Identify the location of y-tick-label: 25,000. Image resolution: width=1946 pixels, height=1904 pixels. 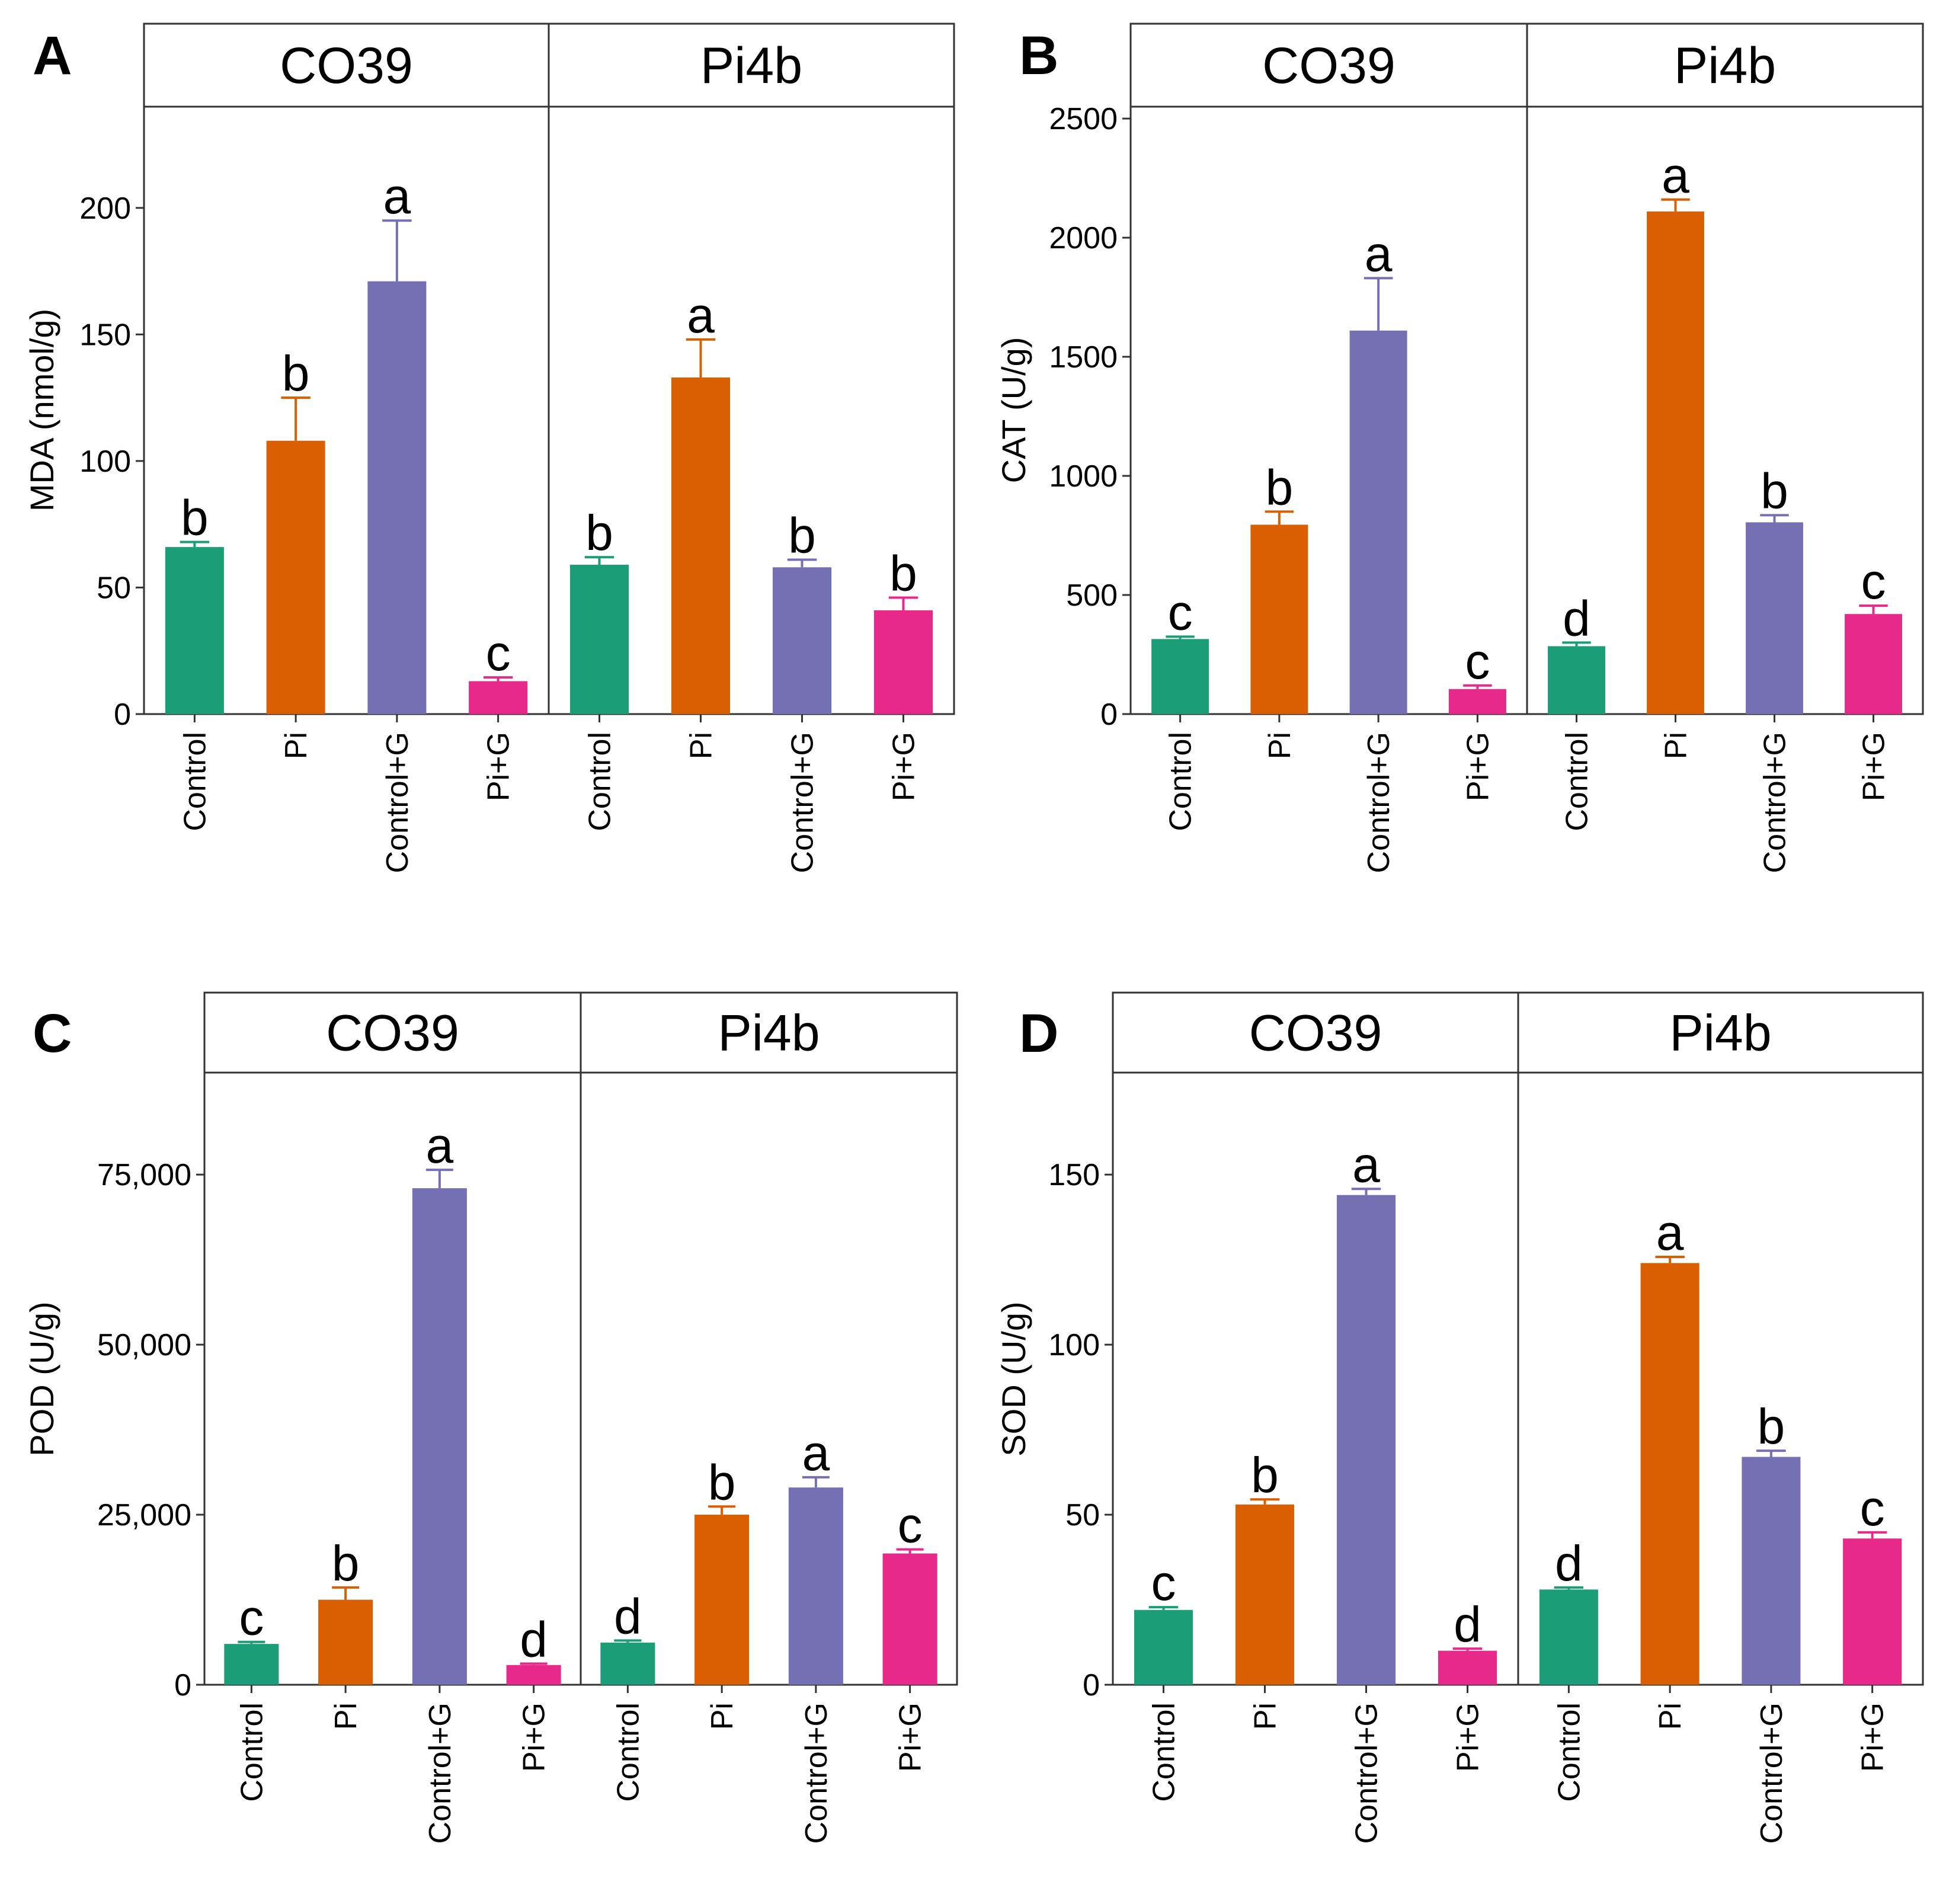
(144, 1515).